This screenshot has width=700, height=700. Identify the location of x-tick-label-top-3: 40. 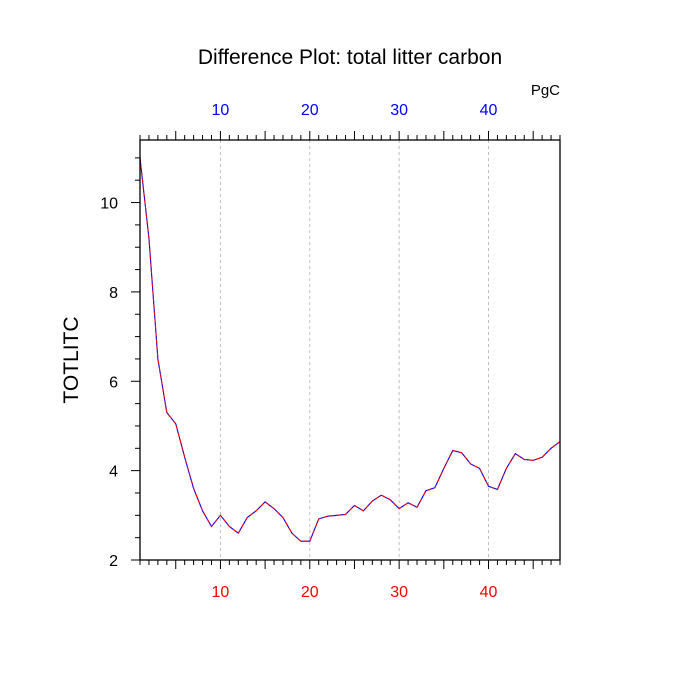
(489, 110).